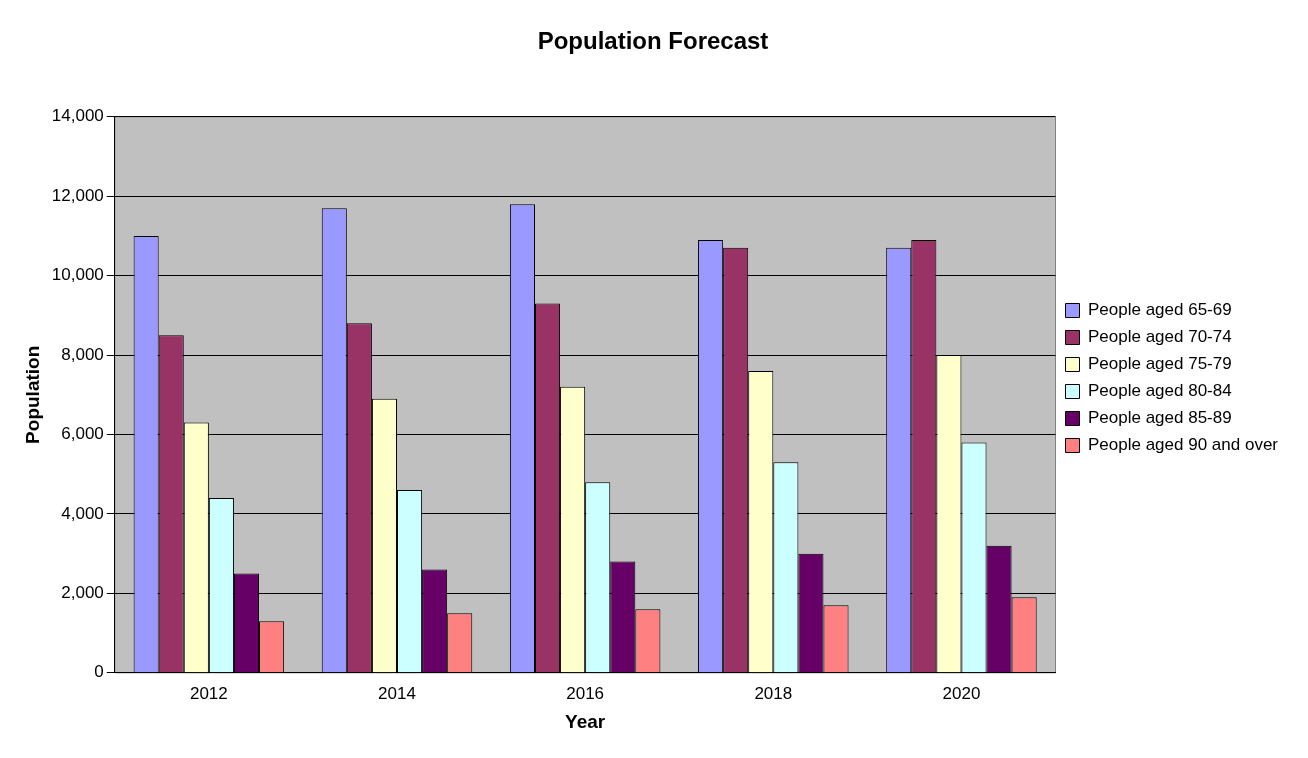  I want to click on y-tick-label: 4,000, so click(82, 513).